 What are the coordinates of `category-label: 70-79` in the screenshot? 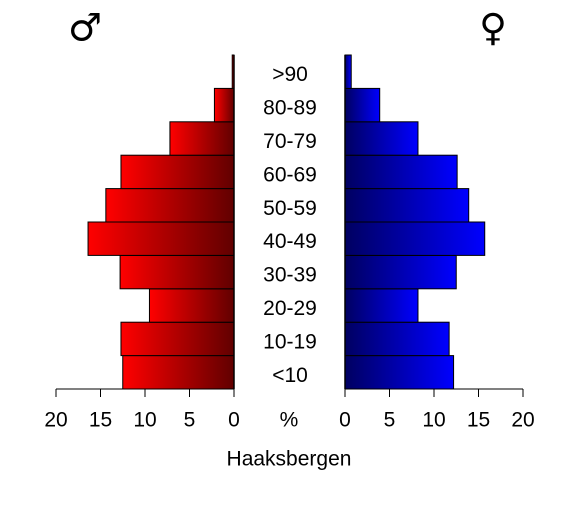 It's located at (290, 141).